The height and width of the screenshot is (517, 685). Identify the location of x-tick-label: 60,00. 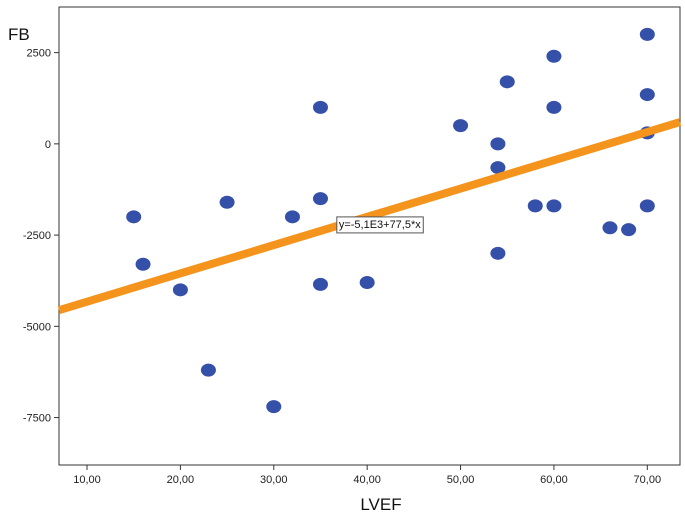
(554, 480).